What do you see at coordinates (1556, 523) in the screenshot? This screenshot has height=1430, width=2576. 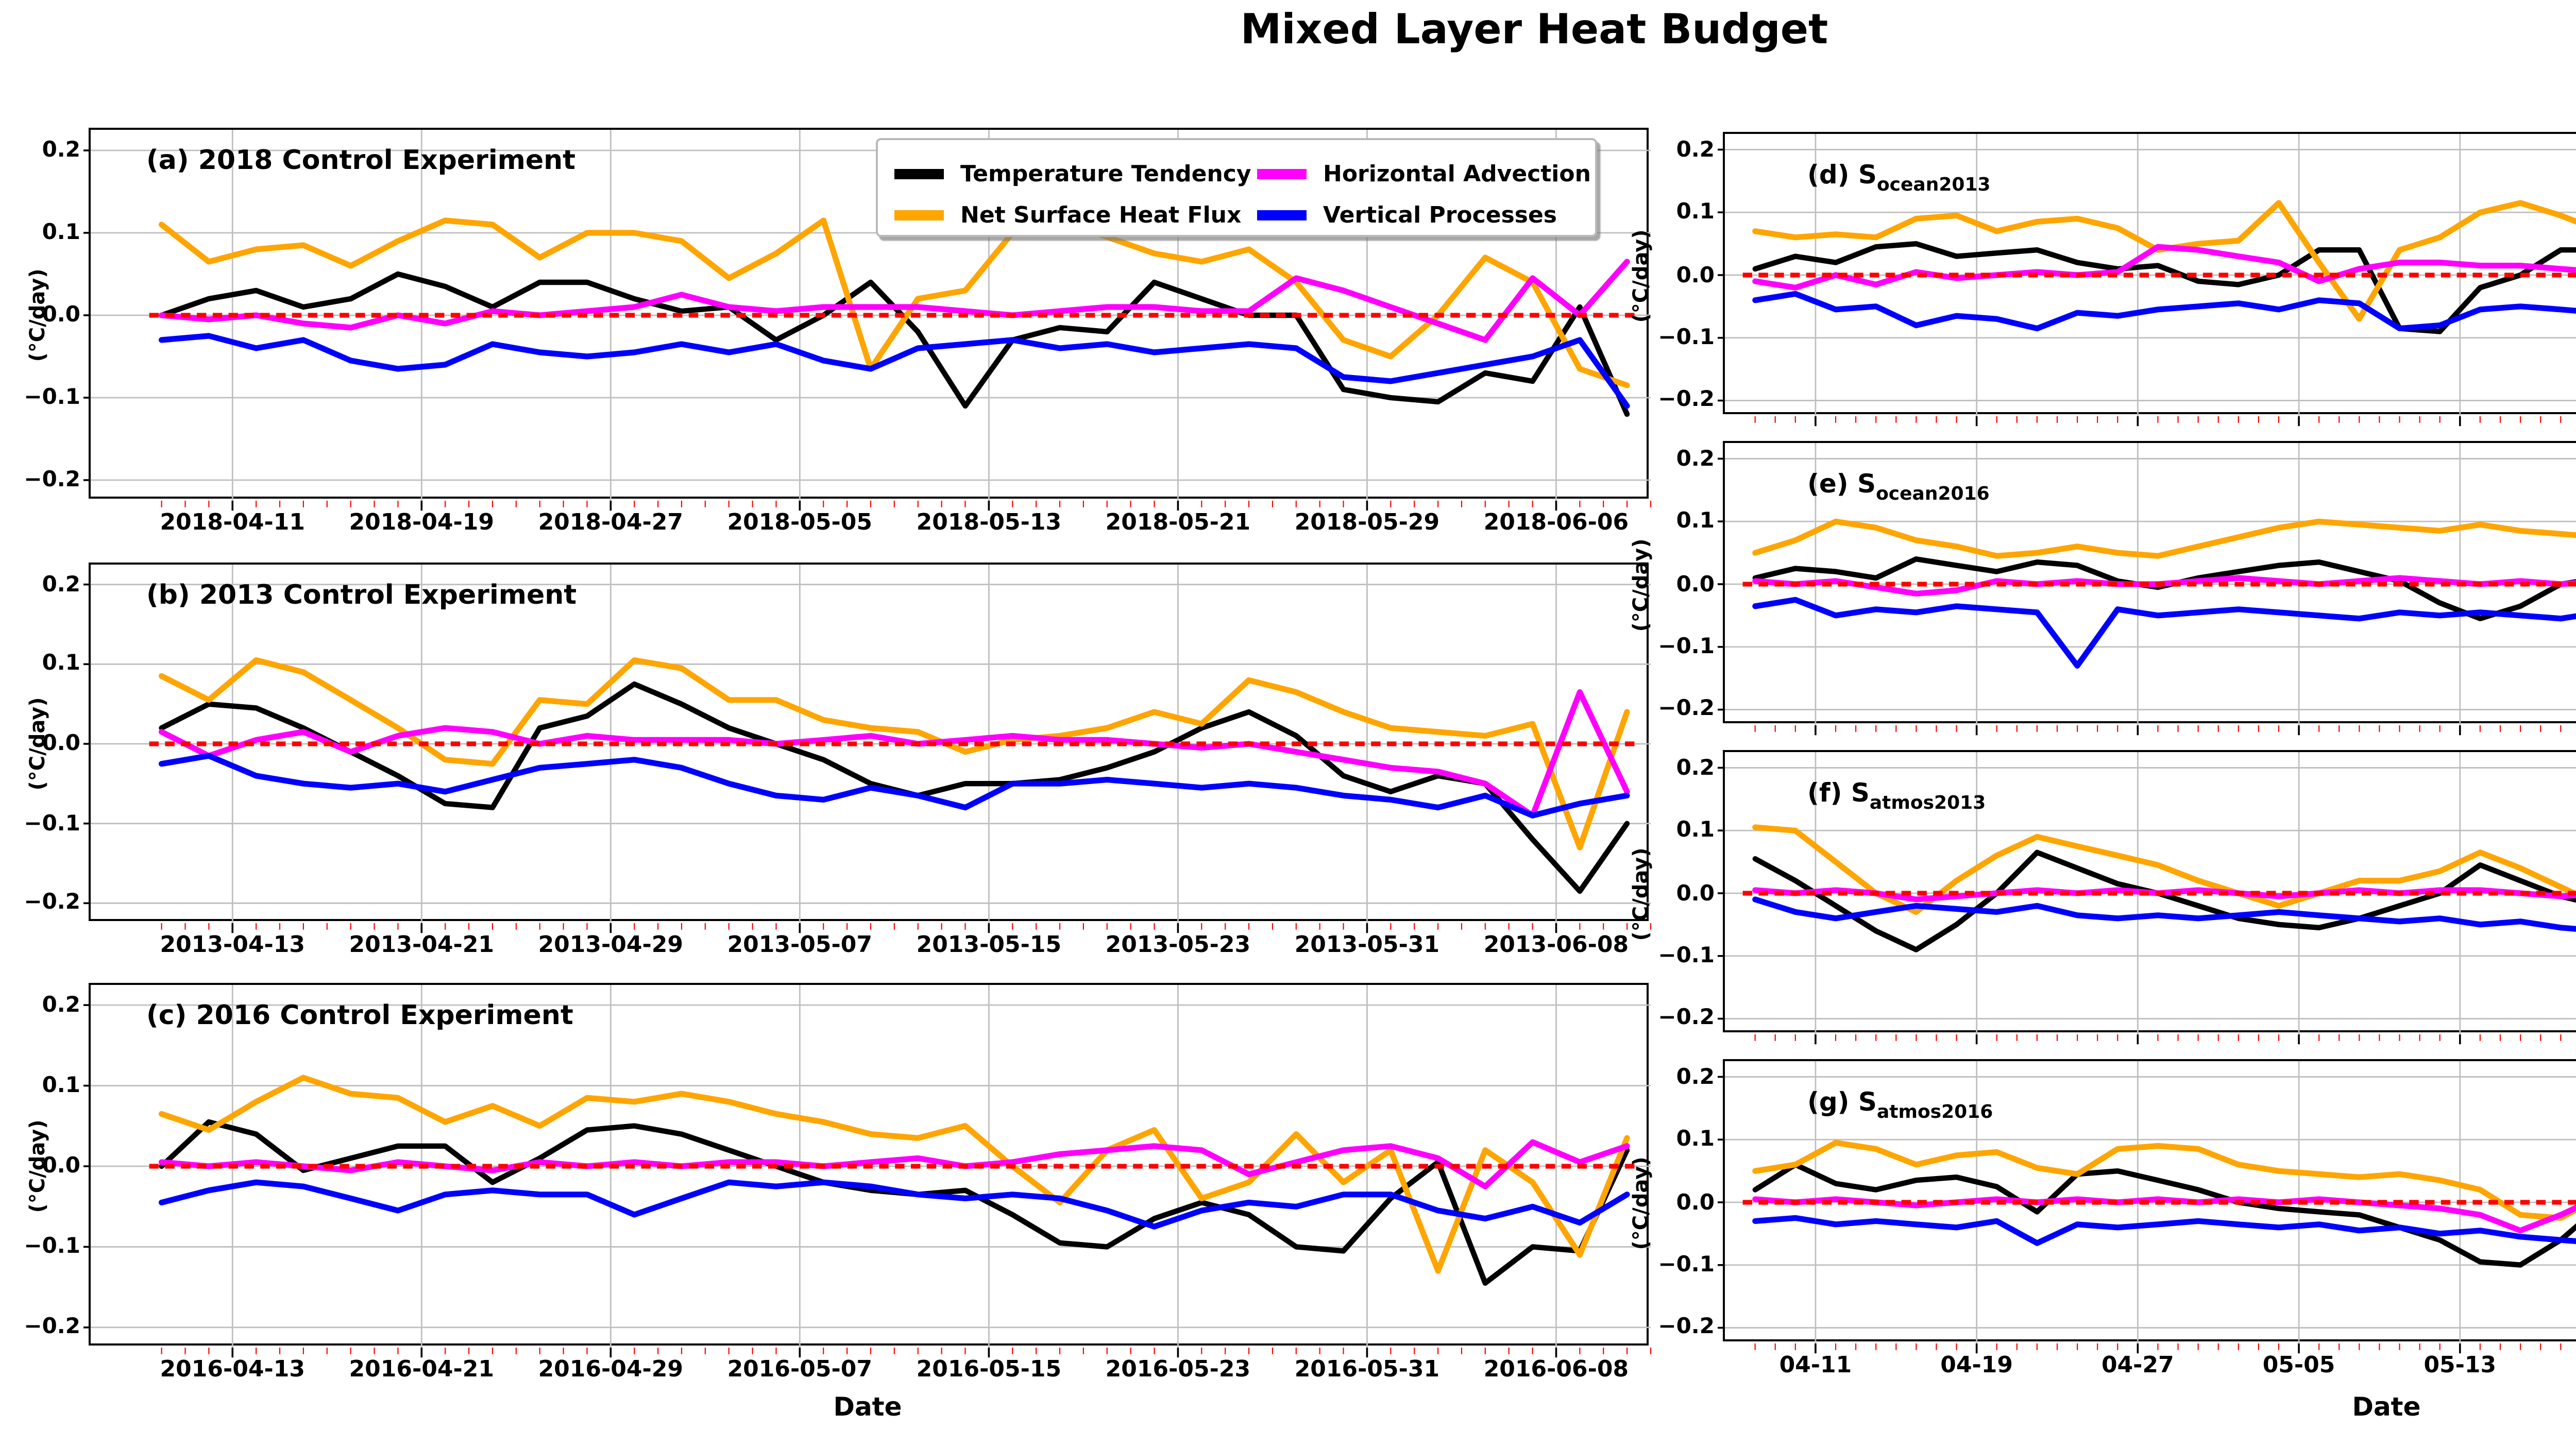 I see `x-tick-label: 2018-06-06` at bounding box center [1556, 523].